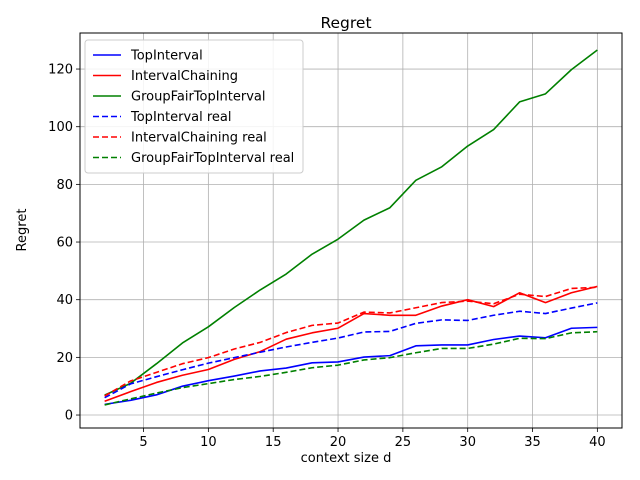 This screenshot has width=640, height=480. What do you see at coordinates (212, 158) in the screenshot?
I see `legend-label: GroupFairTopInterval real` at bounding box center [212, 158].